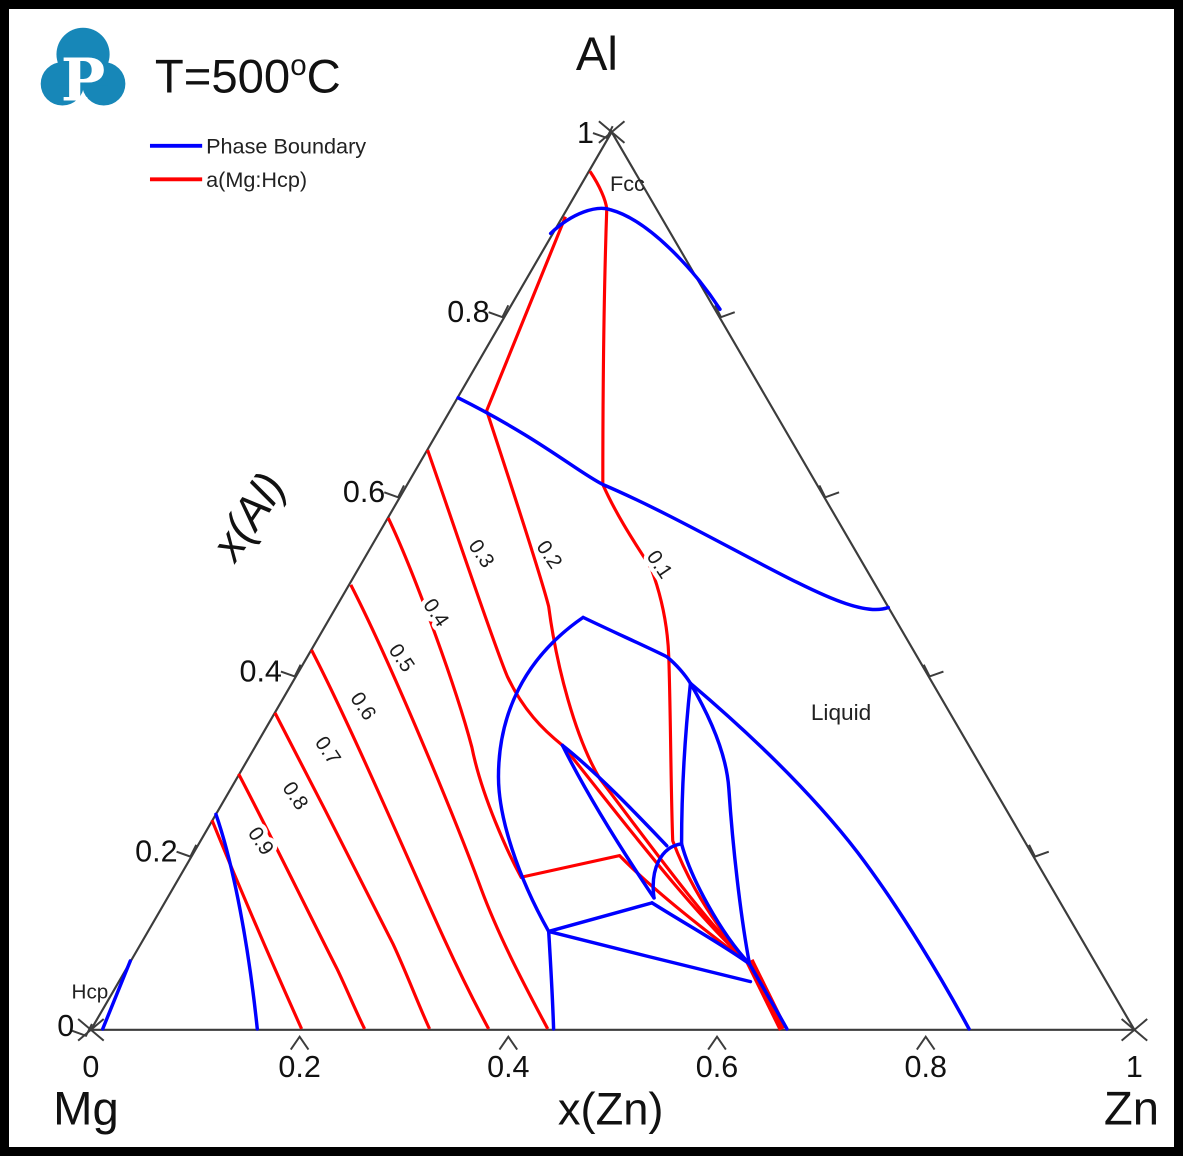  What do you see at coordinates (614, 795) in the screenshot?
I see `phase-boundary-lens-upper` at bounding box center [614, 795].